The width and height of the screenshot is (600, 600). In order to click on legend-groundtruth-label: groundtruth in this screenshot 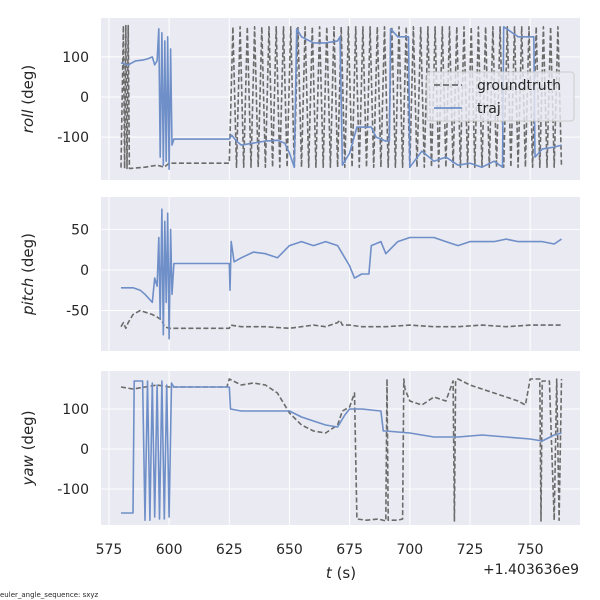, I will do `click(519, 86)`.